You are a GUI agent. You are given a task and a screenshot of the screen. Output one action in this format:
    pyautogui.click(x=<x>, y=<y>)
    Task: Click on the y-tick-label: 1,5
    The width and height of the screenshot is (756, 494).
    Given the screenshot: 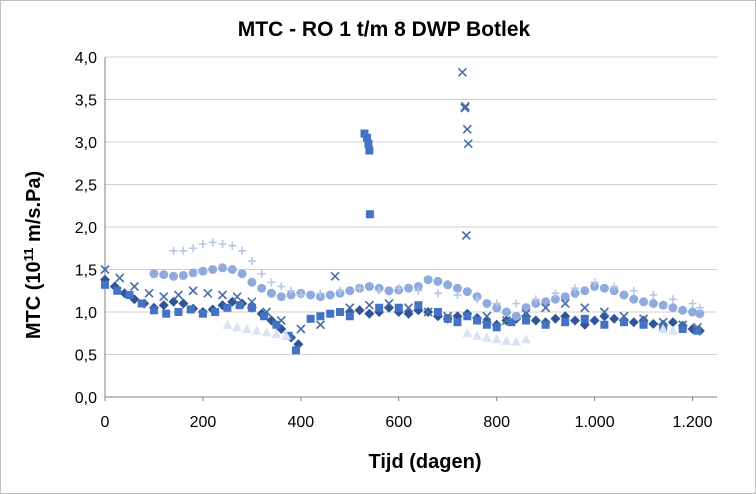 What is the action you would take?
    pyautogui.click(x=86, y=271)
    